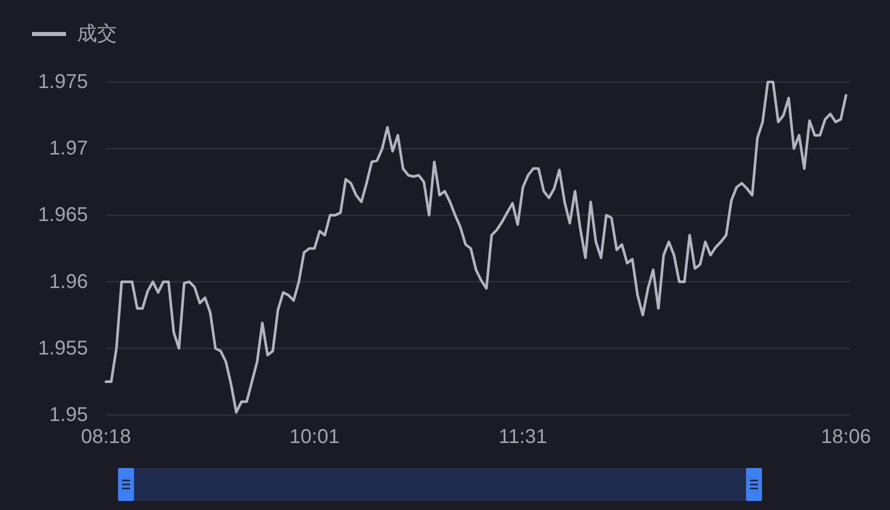 Image resolution: width=890 pixels, height=510 pixels. What do you see at coordinates (106, 437) in the screenshot?
I see `x-tick-label: 08:18` at bounding box center [106, 437].